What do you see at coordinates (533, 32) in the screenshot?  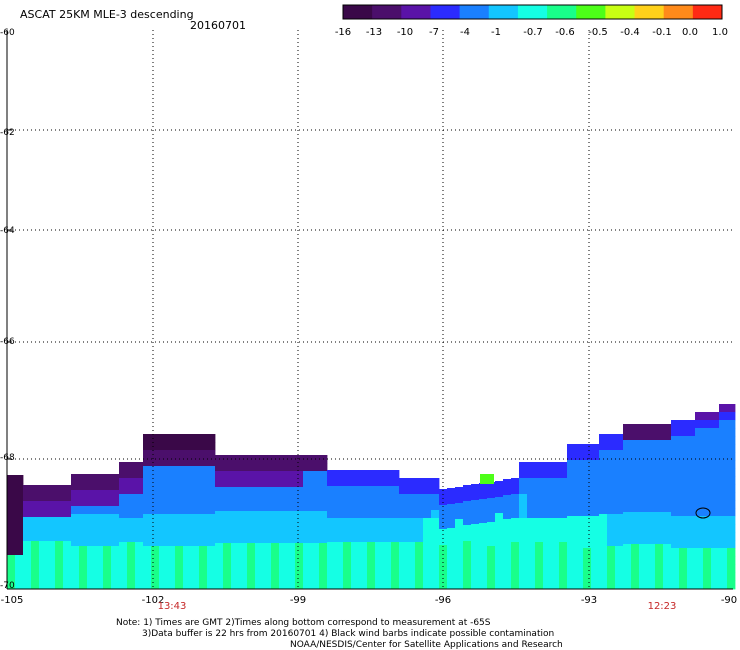 I see `colorbar-tick-6: -0.7` at bounding box center [533, 32].